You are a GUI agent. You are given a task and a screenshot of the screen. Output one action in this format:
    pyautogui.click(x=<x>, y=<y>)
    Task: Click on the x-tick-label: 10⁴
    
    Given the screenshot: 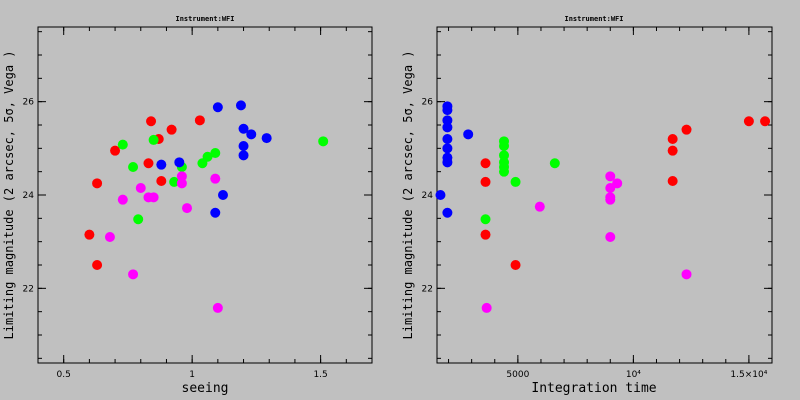 What is the action you would take?
    pyautogui.click(x=633, y=375)
    